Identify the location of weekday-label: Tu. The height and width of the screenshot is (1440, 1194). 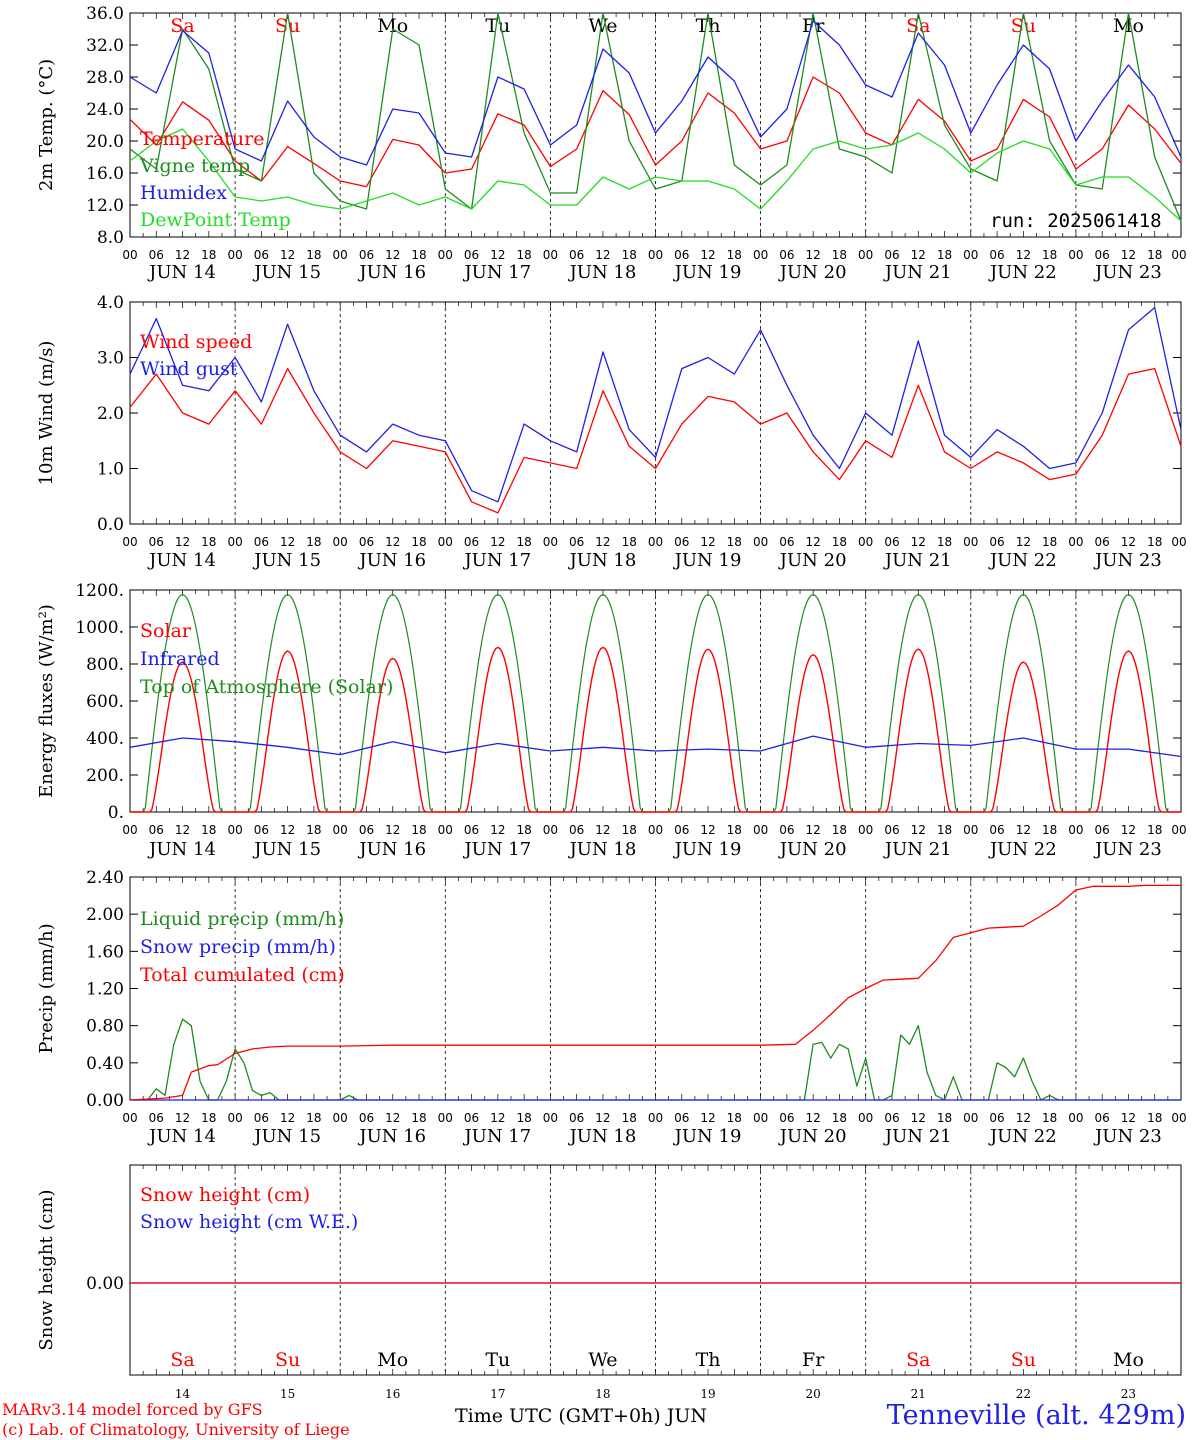
(497, 26).